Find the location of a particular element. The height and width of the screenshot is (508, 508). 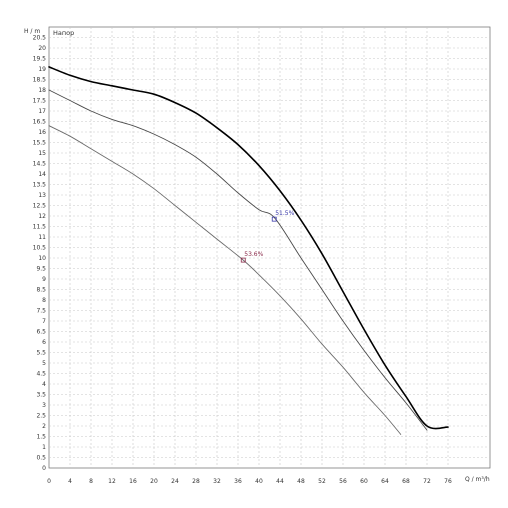

x-axis-title: Q / m³/h is located at coordinates (477, 479).